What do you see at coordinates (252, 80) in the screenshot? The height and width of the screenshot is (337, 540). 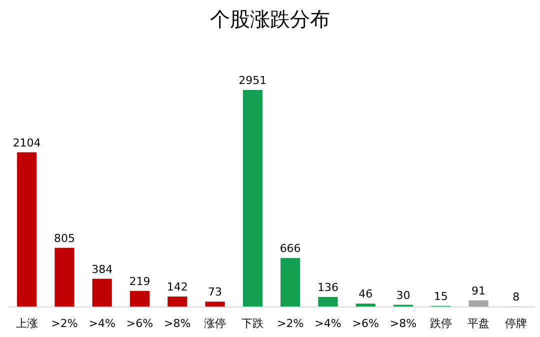 I see `data-label: 2951` at bounding box center [252, 80].